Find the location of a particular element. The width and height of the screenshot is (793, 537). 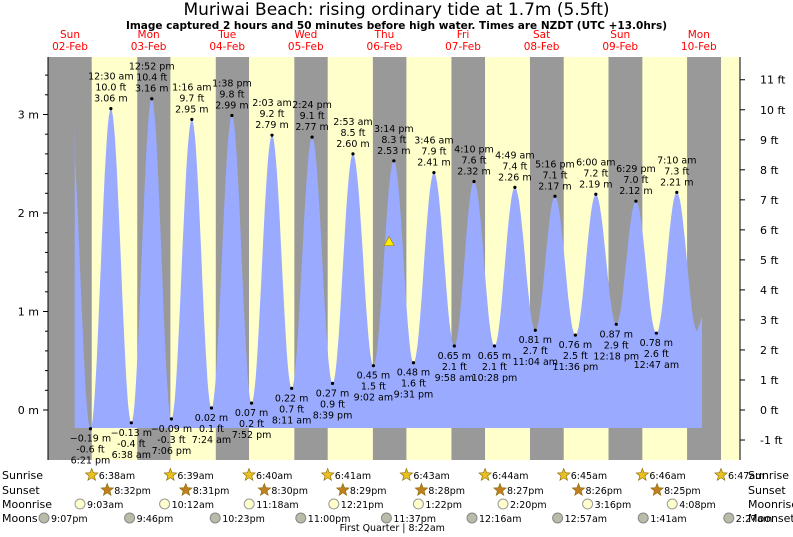

high-tide-feet: 8.5 ft is located at coordinates (352, 133).